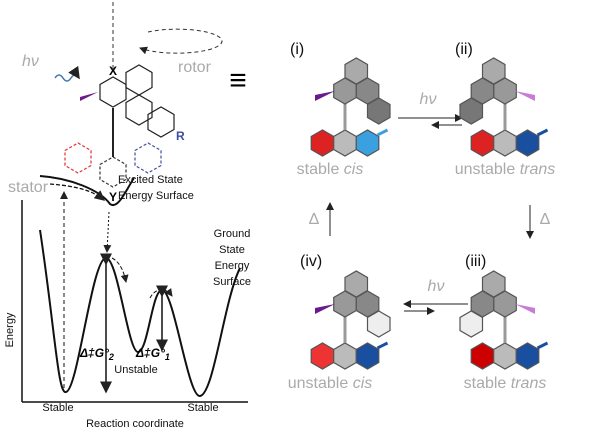 The height and width of the screenshot is (440, 598). I want to click on rotor-label: rotor, so click(195, 67).